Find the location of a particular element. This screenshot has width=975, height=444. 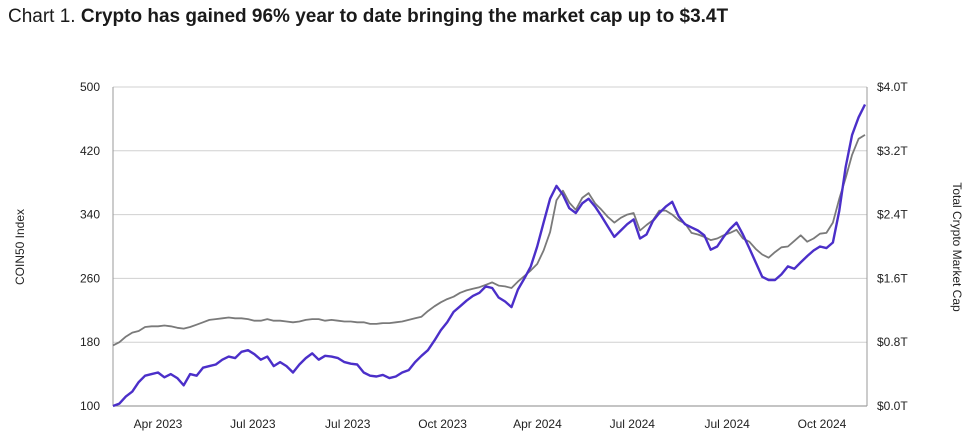

chart-title-prefix: Chart 1. is located at coordinates (42, 16).